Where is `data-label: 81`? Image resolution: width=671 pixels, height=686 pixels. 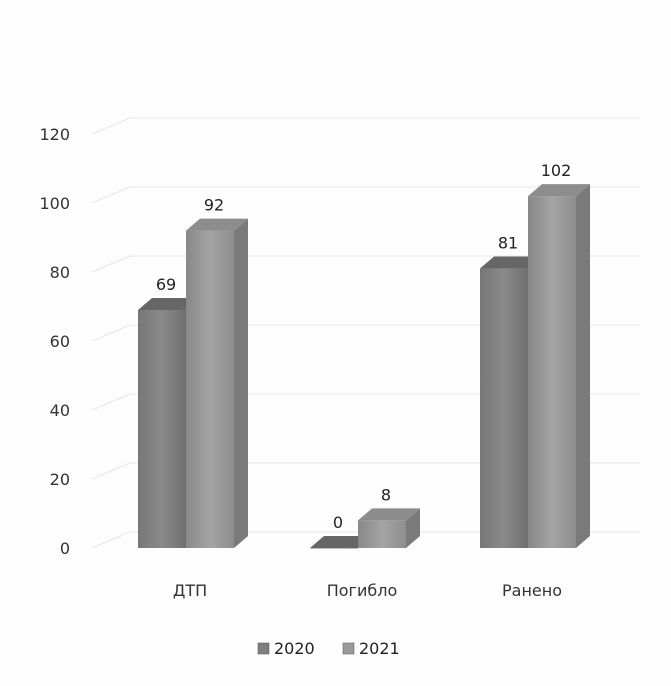
data-label: 81 is located at coordinates (508, 243).